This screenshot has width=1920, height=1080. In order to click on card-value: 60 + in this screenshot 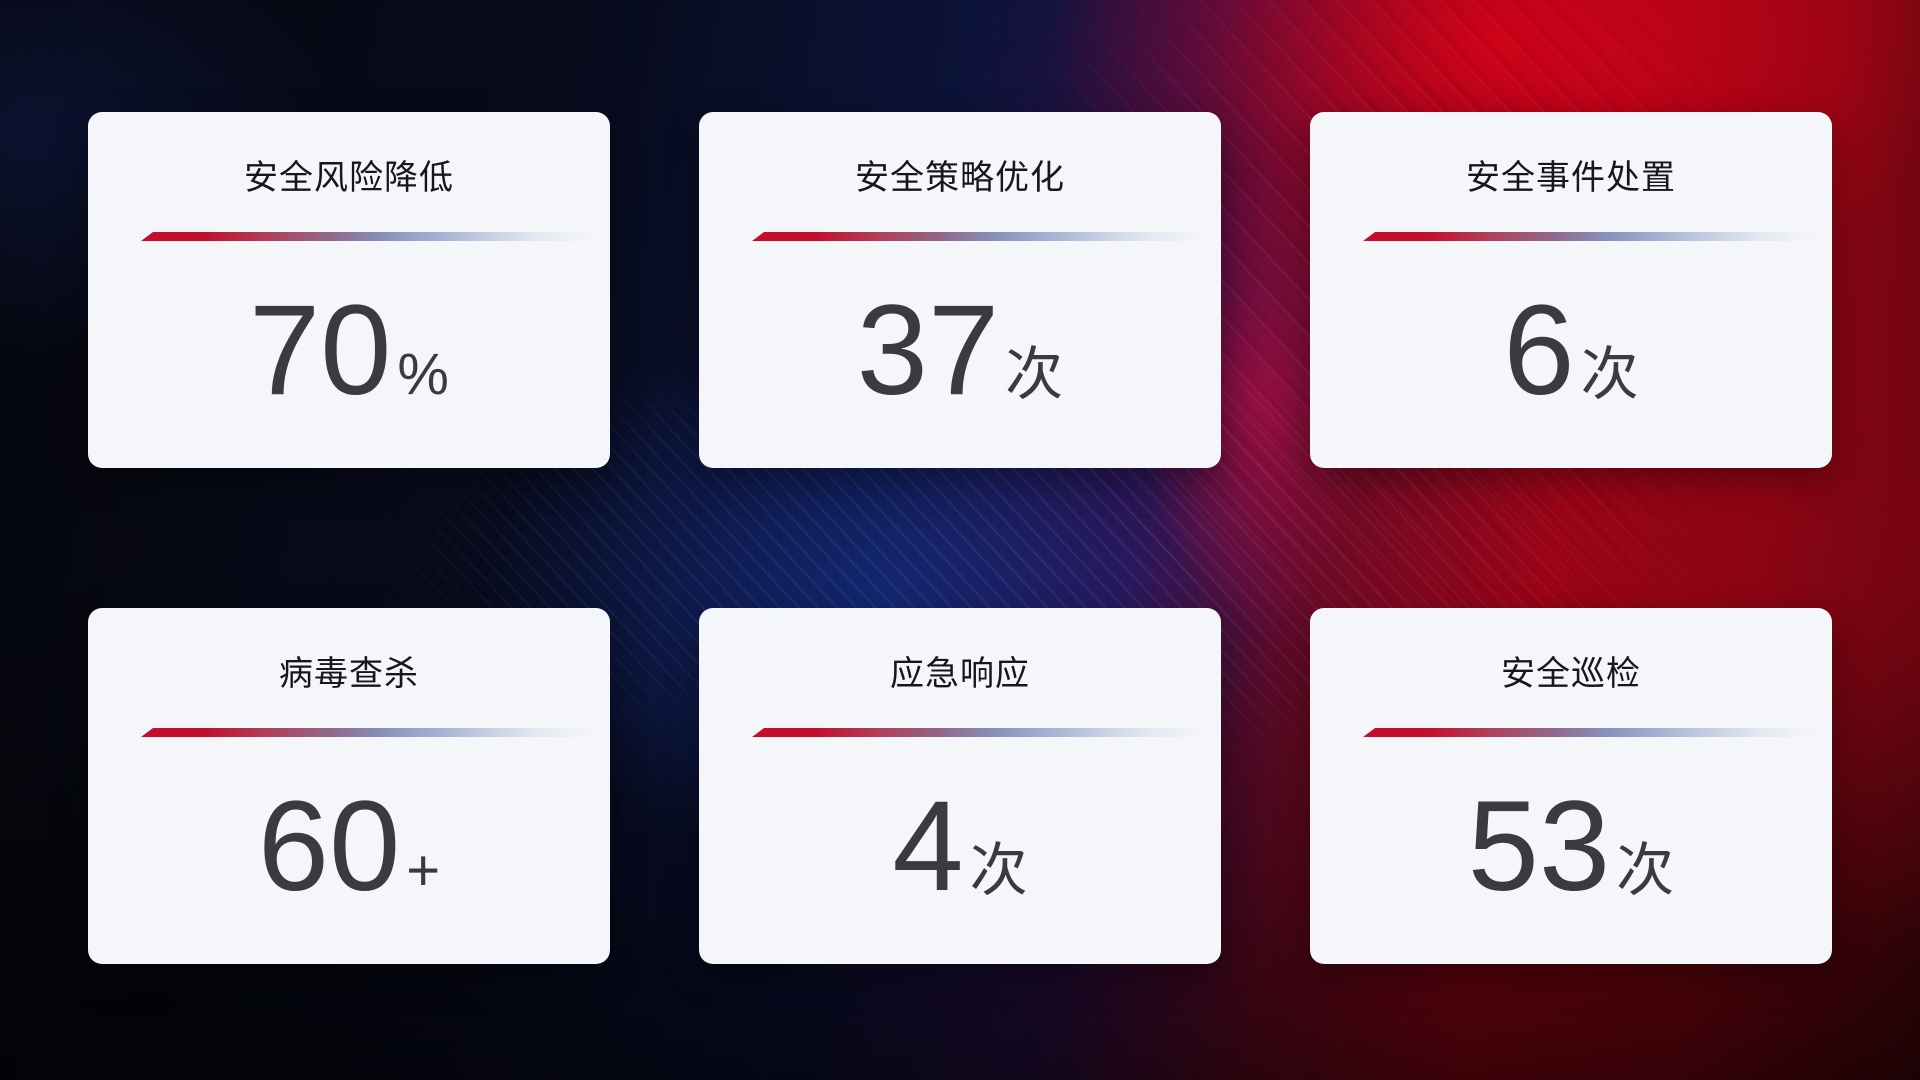, I will do `click(349, 847)`.